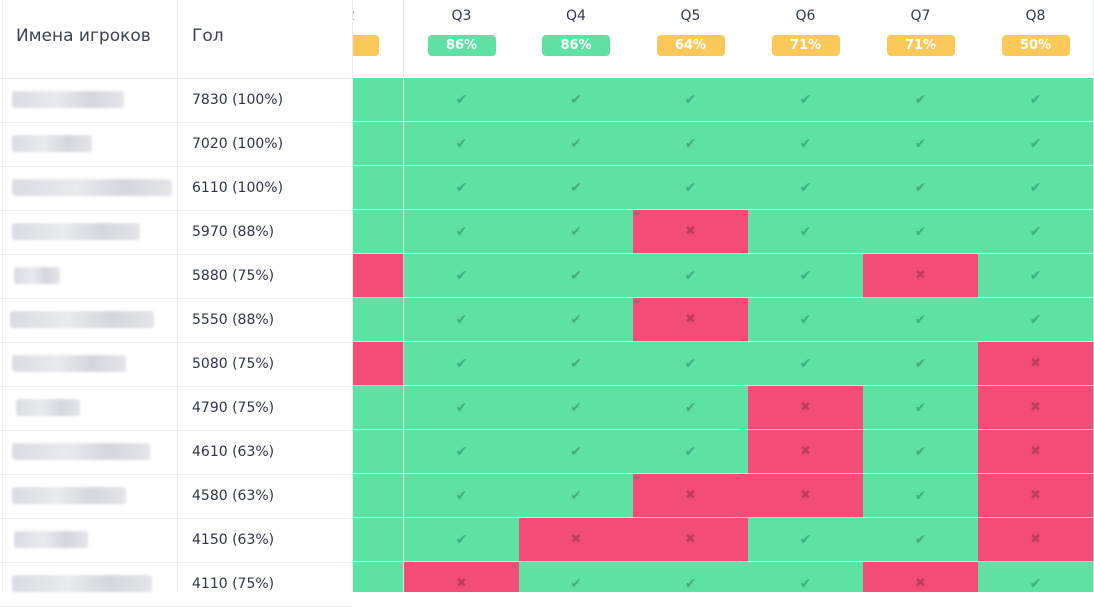 This screenshot has height=607, width=1094. I want to click on player-names-header: Имена игроков, so click(83, 36).